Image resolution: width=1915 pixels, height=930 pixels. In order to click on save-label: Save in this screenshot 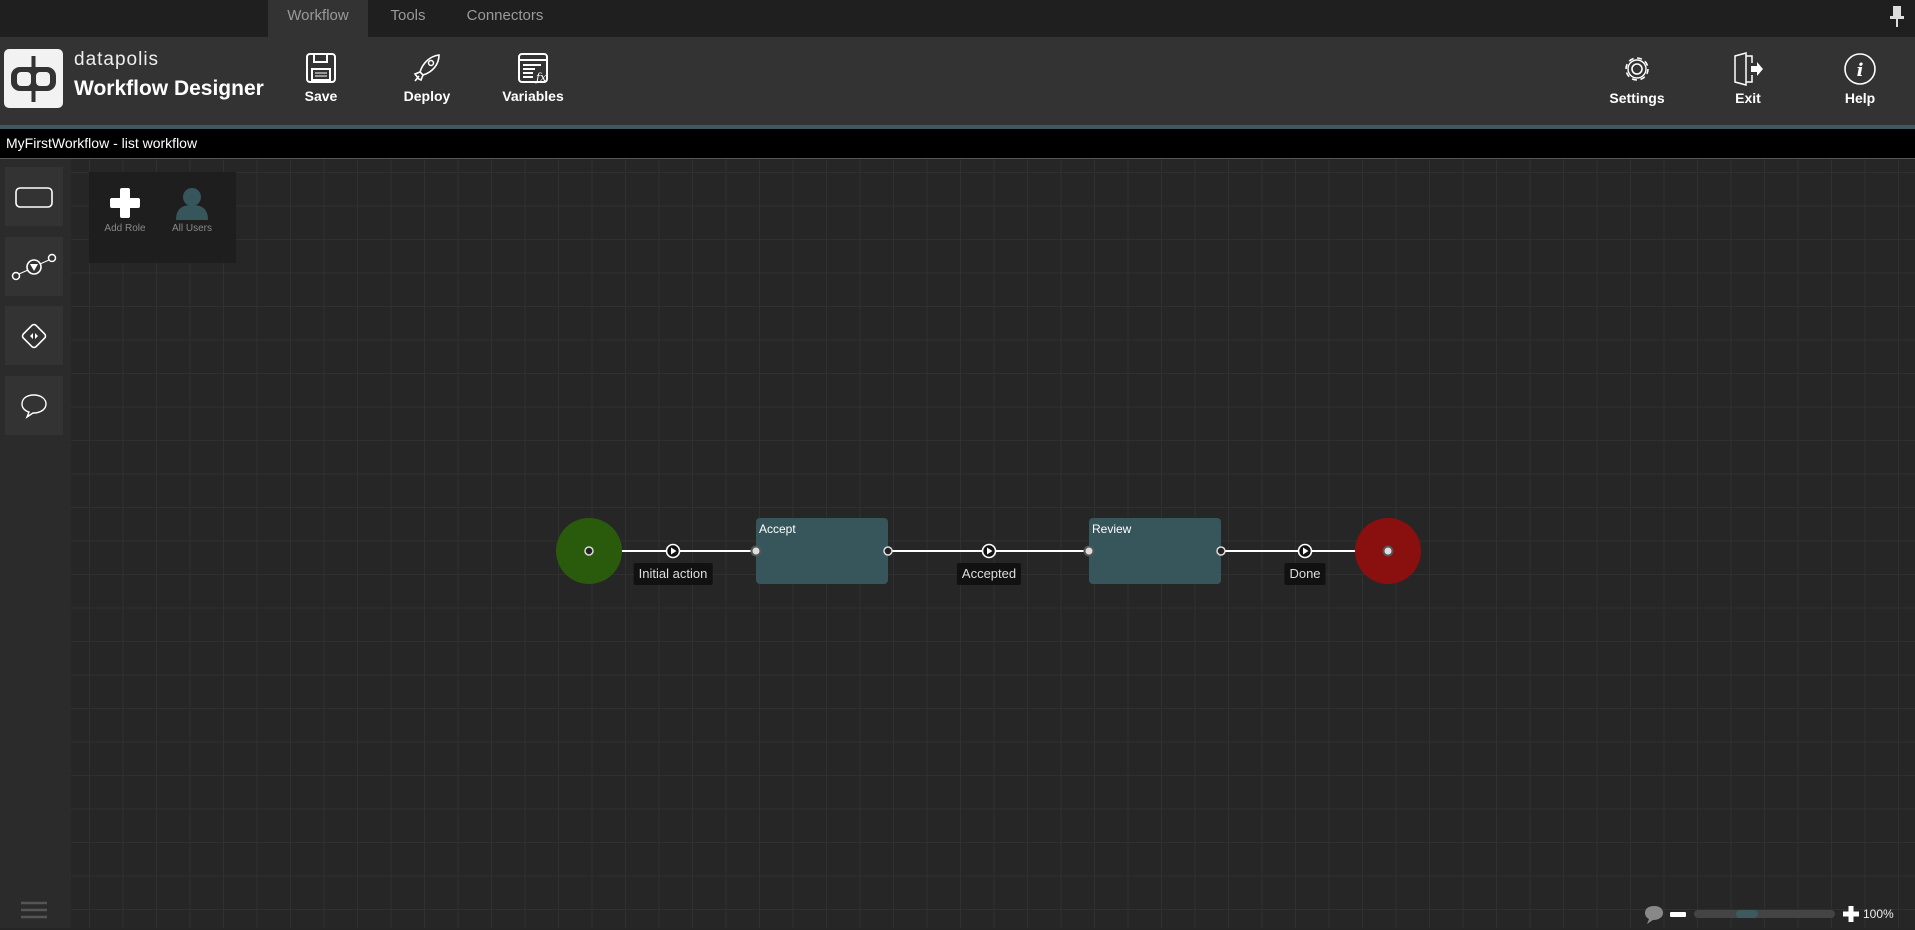, I will do `click(321, 96)`.